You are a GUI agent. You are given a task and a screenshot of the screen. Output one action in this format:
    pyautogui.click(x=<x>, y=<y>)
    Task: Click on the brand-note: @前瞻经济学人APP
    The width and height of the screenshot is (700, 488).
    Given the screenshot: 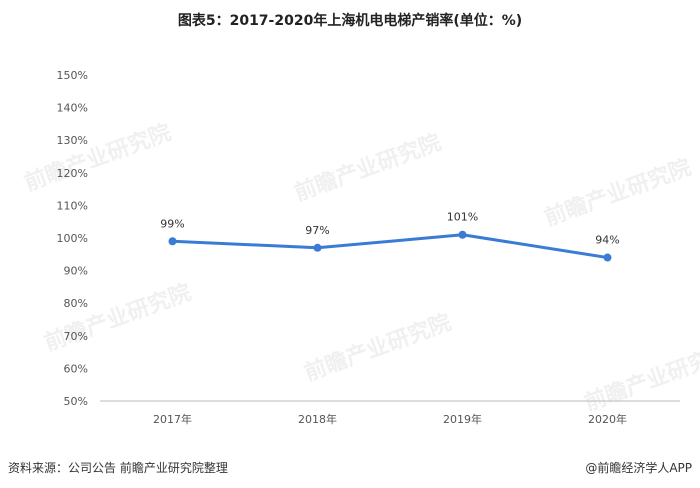 What is the action you would take?
    pyautogui.click(x=638, y=468)
    